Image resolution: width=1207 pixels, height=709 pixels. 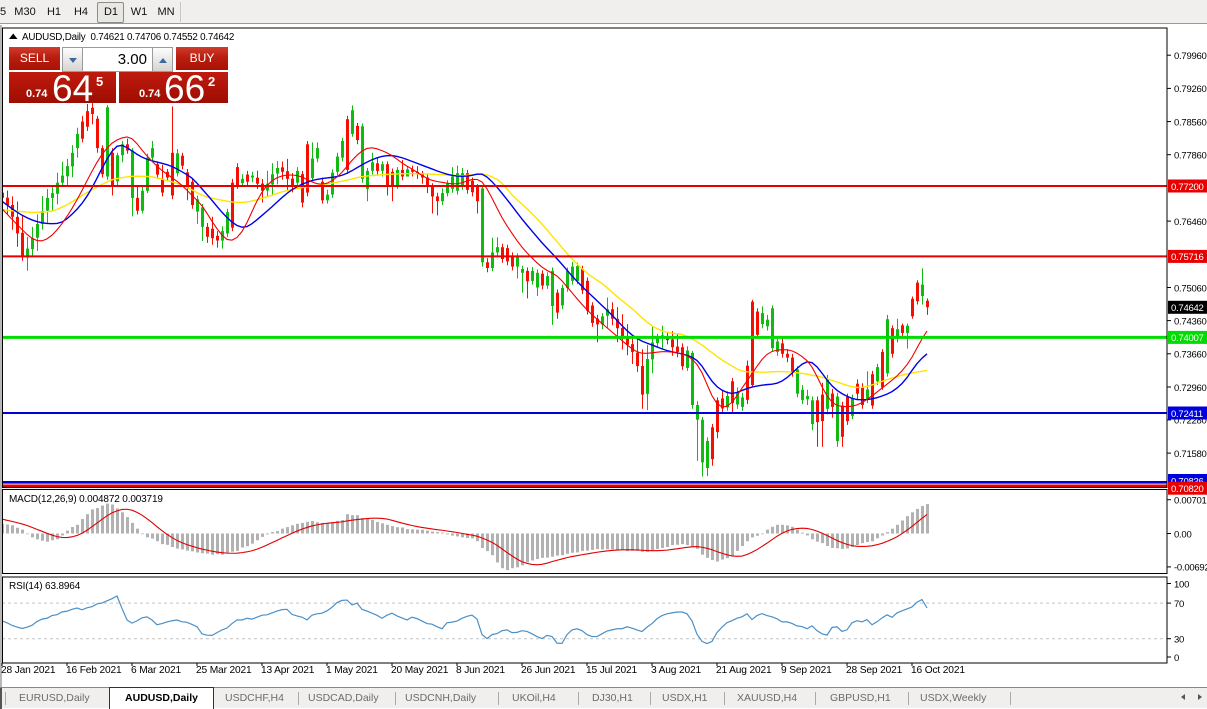 I want to click on svg-text: 16 Feb 2021, so click(x=94, y=670).